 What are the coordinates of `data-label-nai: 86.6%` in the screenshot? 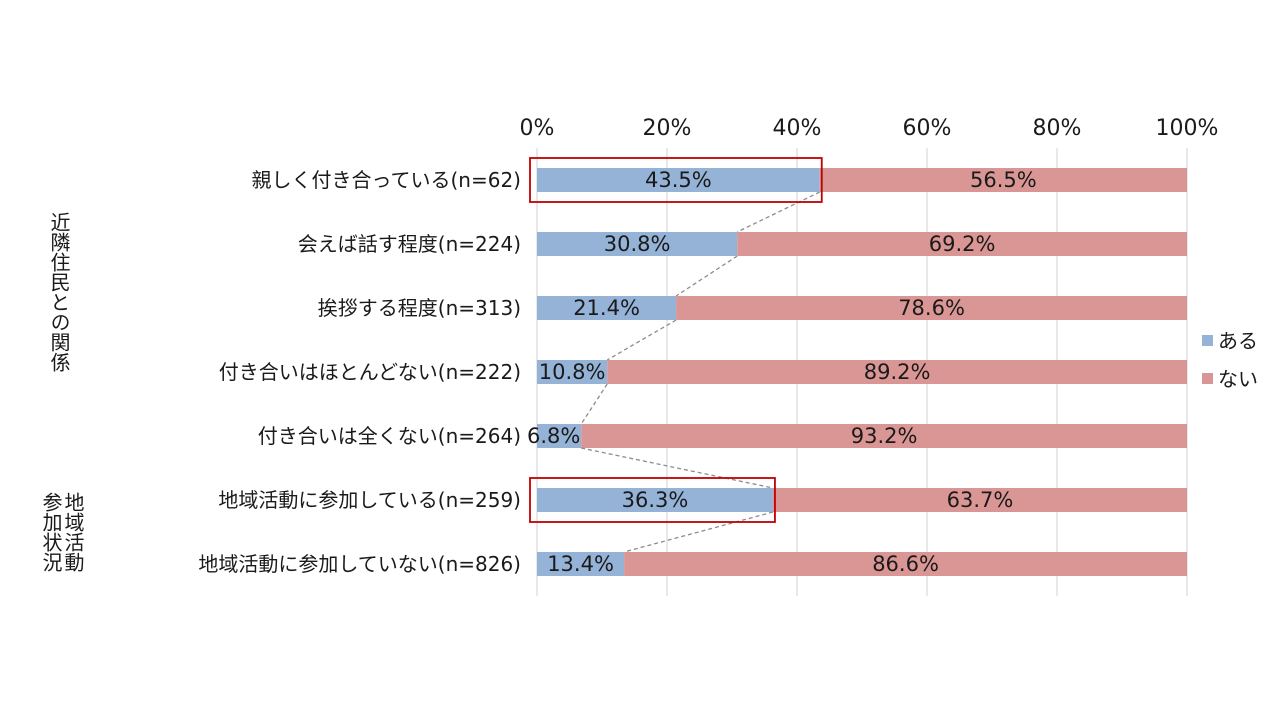 It's located at (905, 564).